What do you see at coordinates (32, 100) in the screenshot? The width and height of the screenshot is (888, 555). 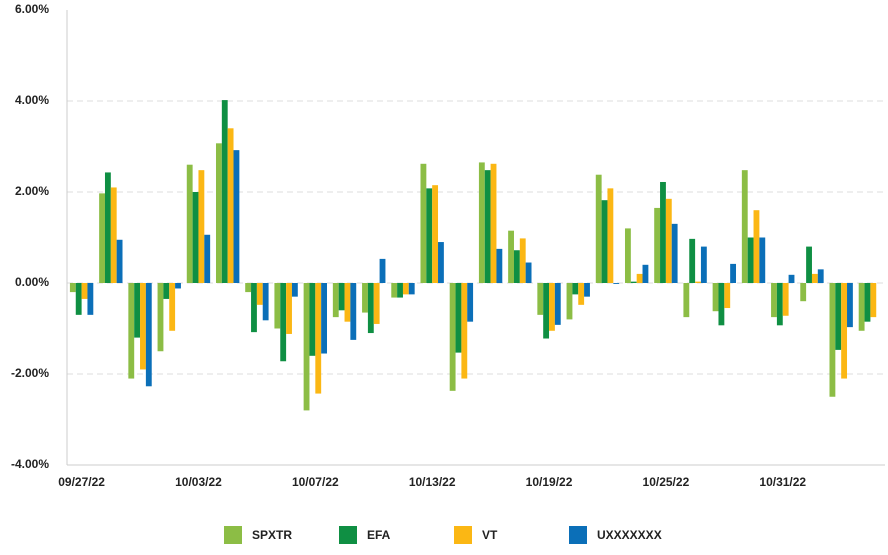 I see `y-tick-label: 4.00%` at bounding box center [32, 100].